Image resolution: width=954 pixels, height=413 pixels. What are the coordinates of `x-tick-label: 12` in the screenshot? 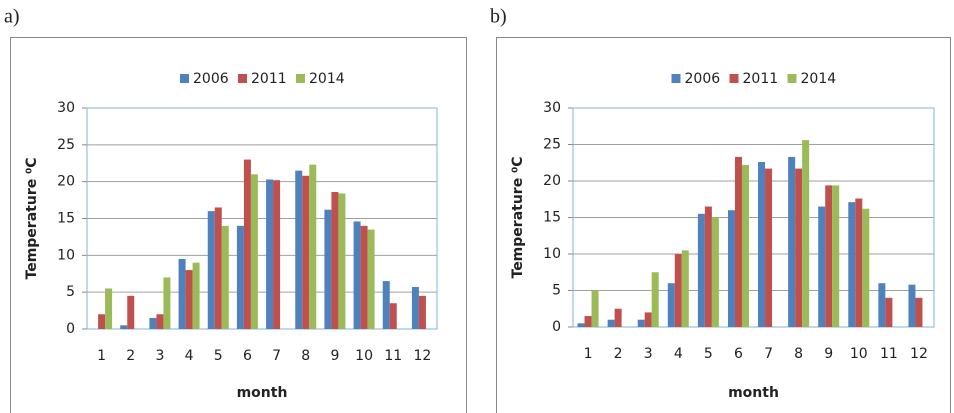 It's located at (423, 356).